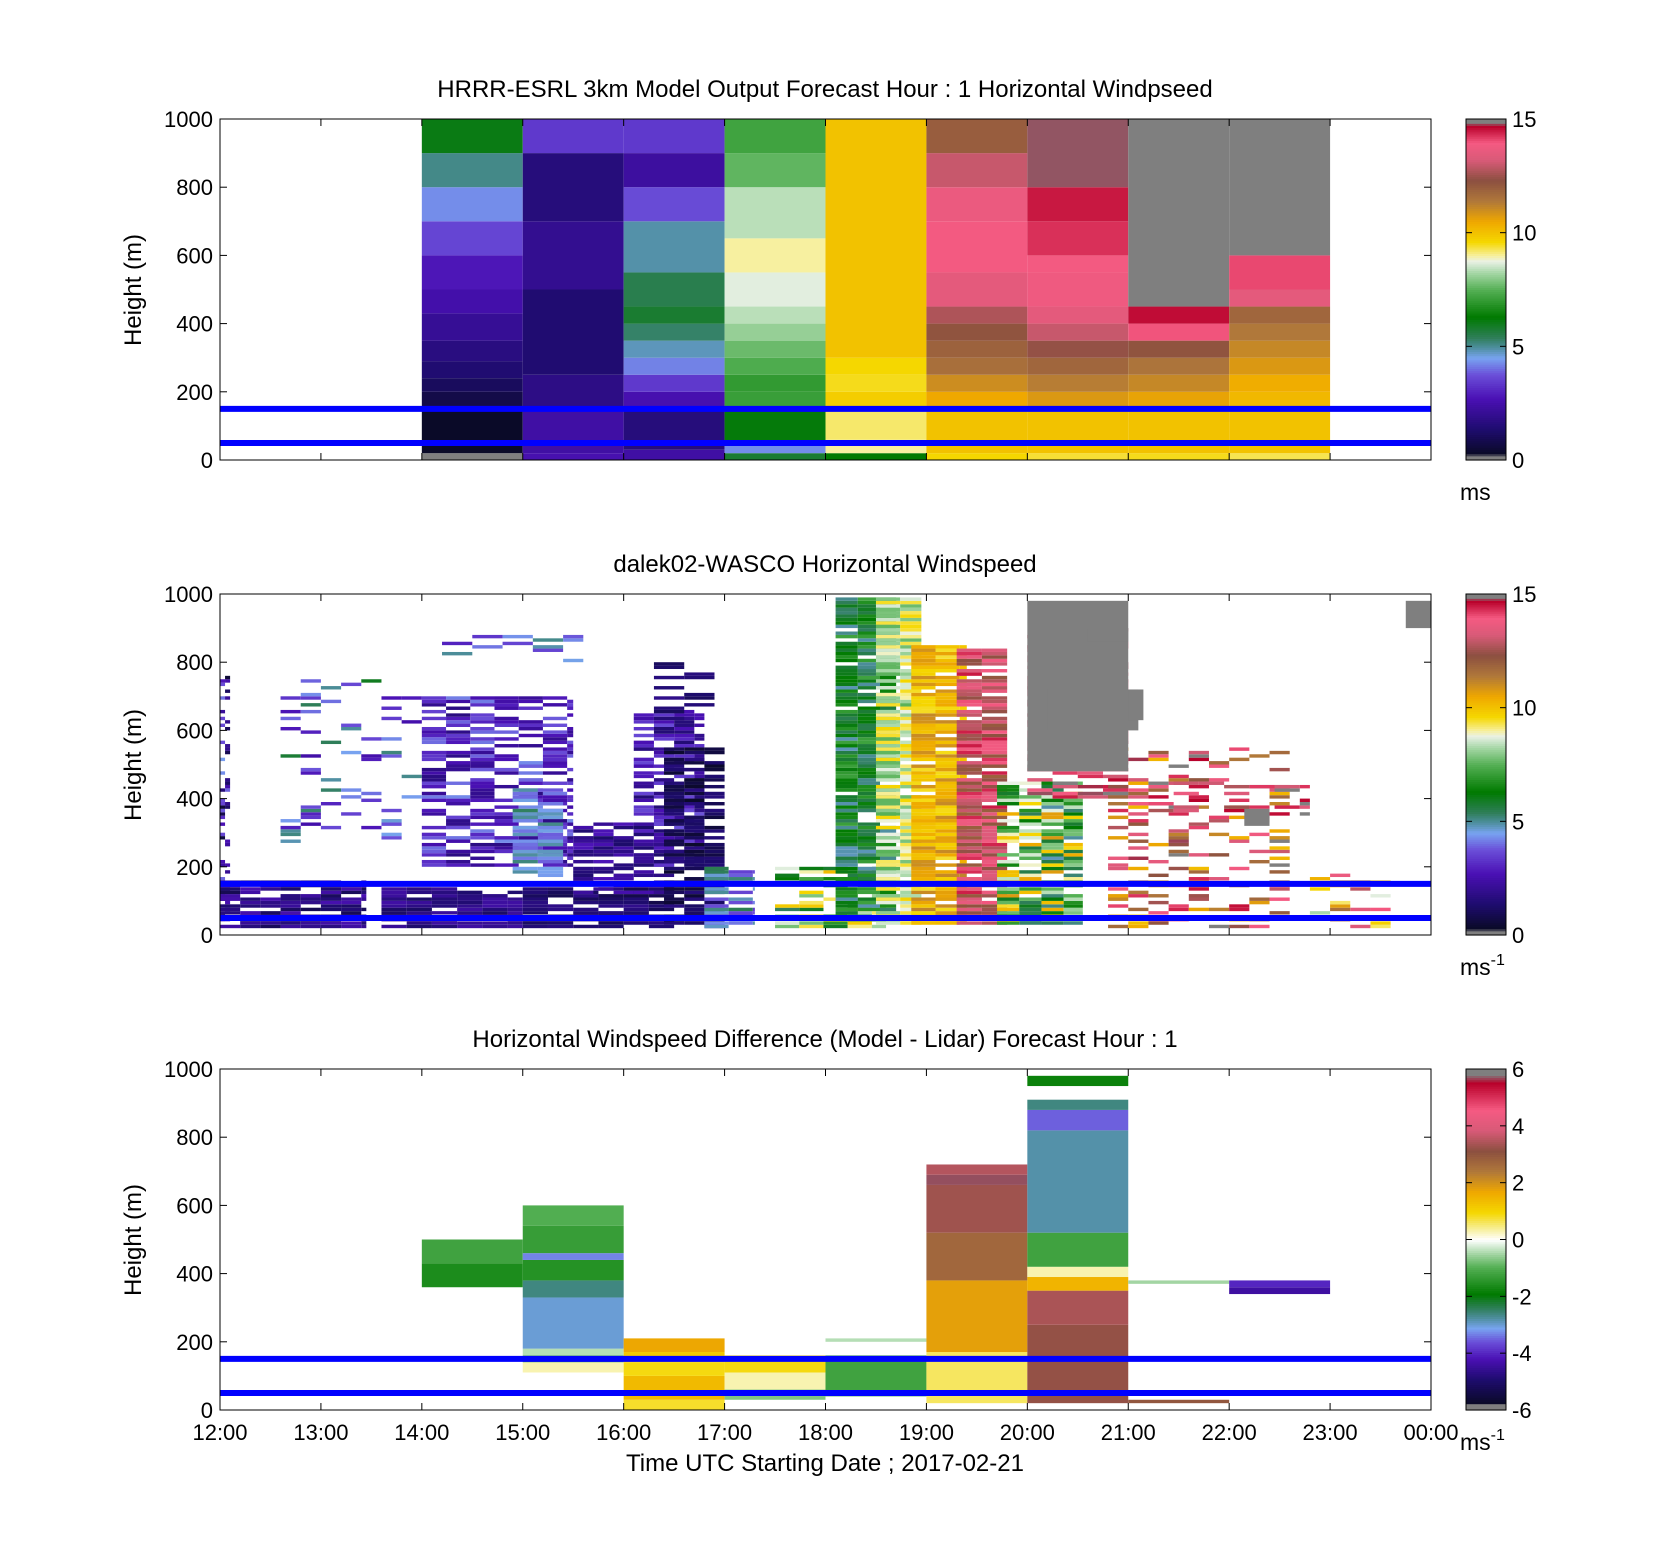  Describe the element at coordinates (825, 1463) in the screenshot. I see `x-axis-label: Time UTC Starting Date ; 2017-02-21` at that location.